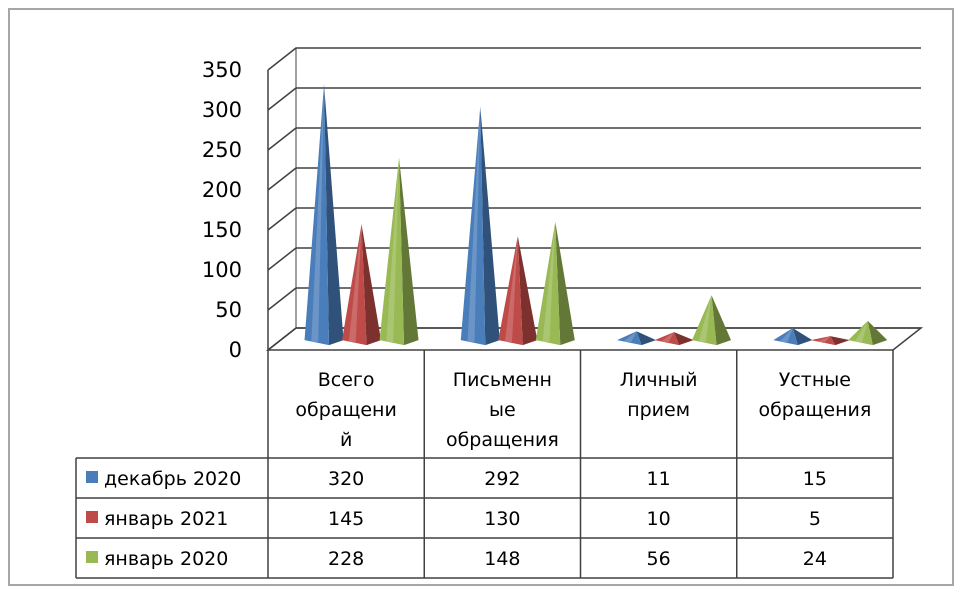 Image resolution: width=964 pixels, height=593 pixels. What do you see at coordinates (346, 559) in the screenshot?
I see `data-value: 228` at bounding box center [346, 559].